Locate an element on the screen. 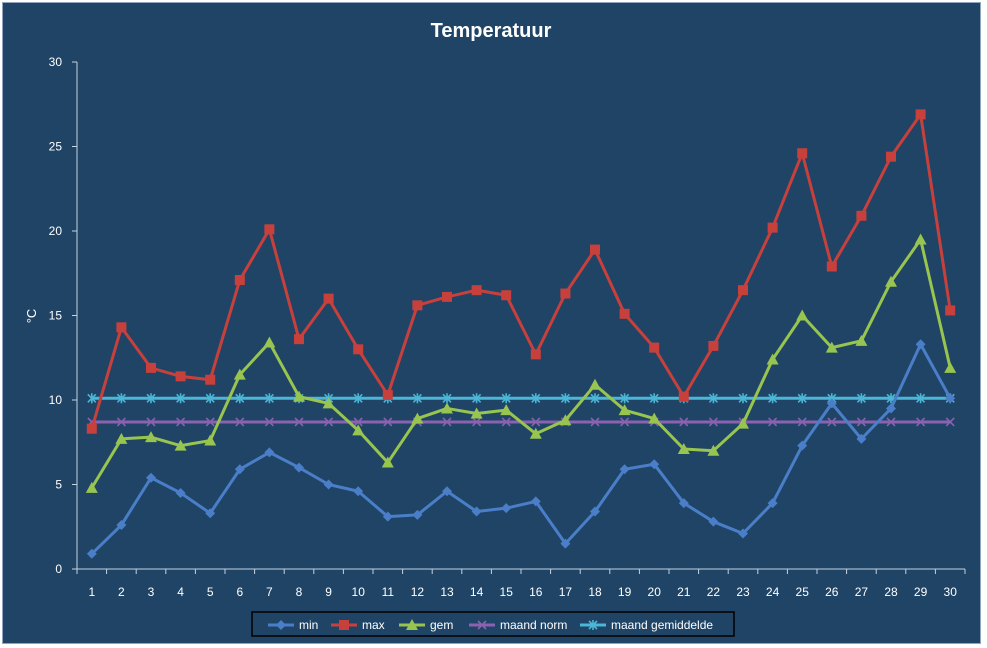 The height and width of the screenshot is (648, 987). x-tick-label: 22 is located at coordinates (714, 592).